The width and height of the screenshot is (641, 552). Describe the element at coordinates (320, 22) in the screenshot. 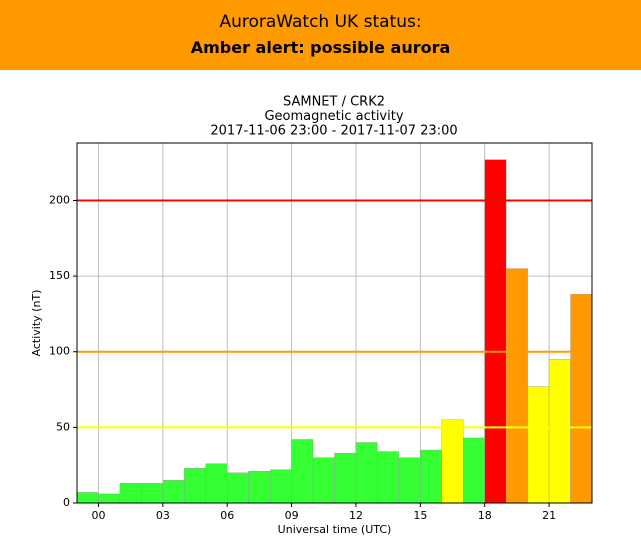

I see `status-label: AuroraWatch UK status:` at that location.